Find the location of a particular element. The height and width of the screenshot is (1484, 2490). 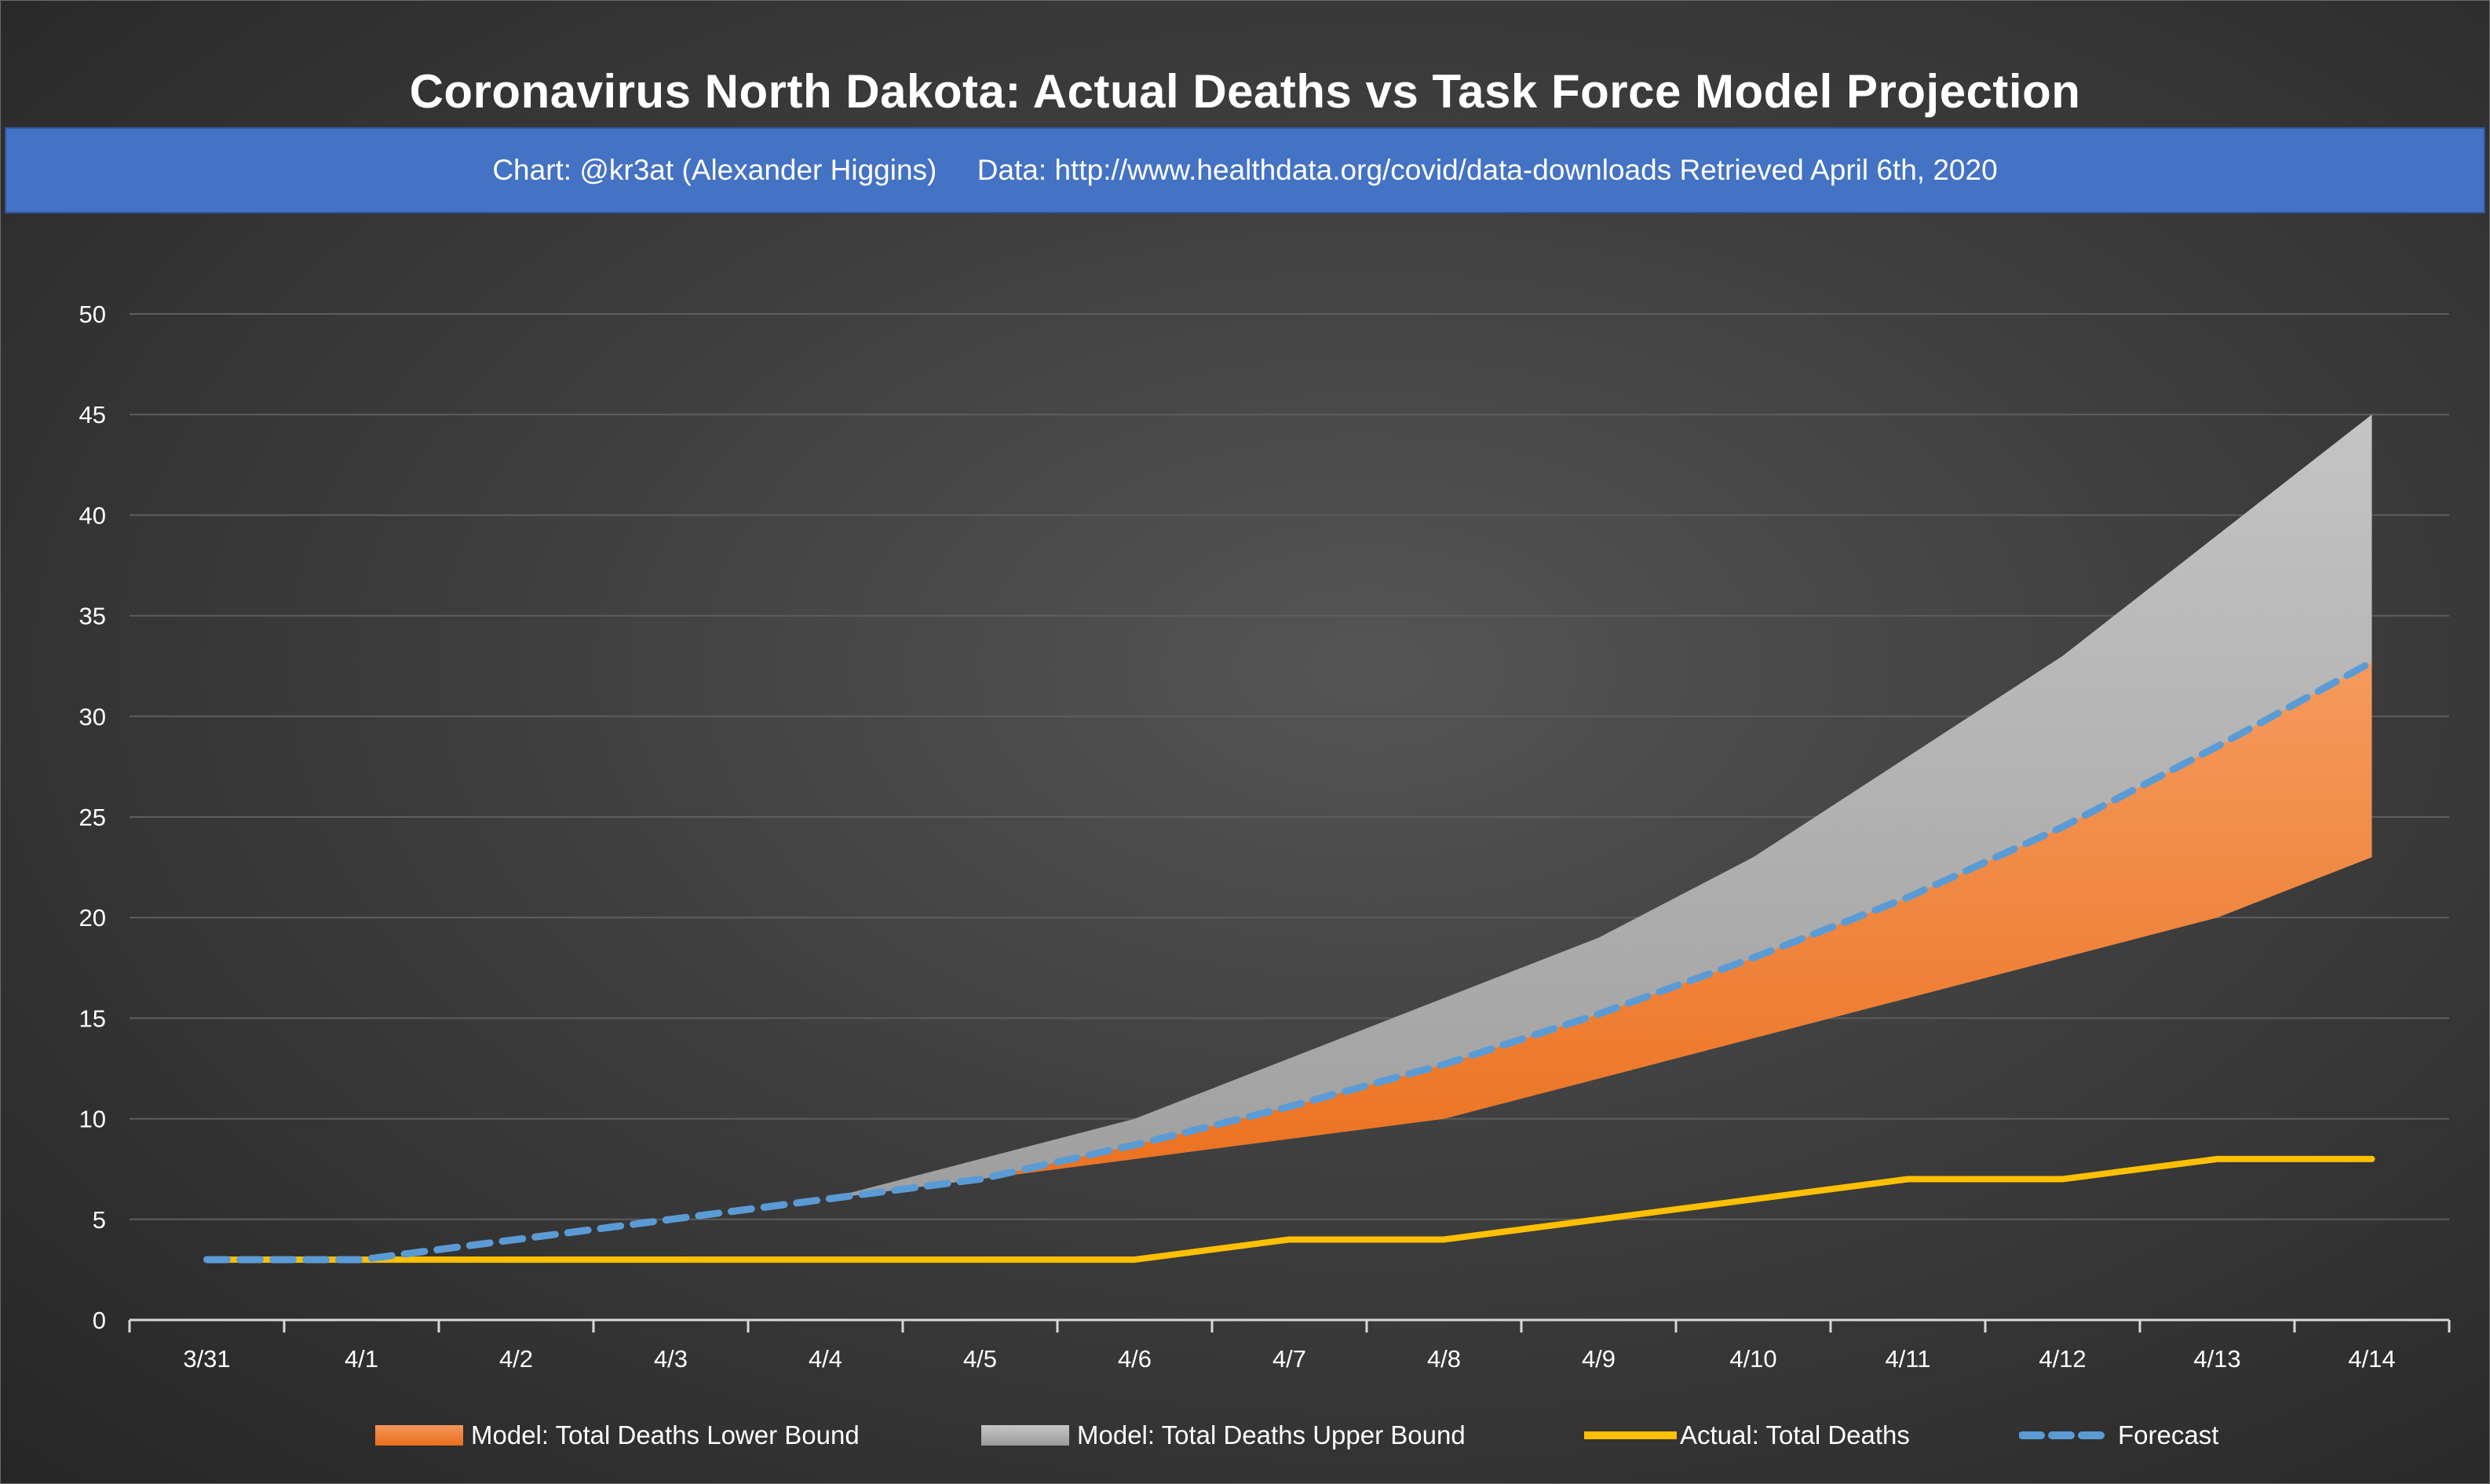

y-tick-label: 5 is located at coordinates (99, 1220).